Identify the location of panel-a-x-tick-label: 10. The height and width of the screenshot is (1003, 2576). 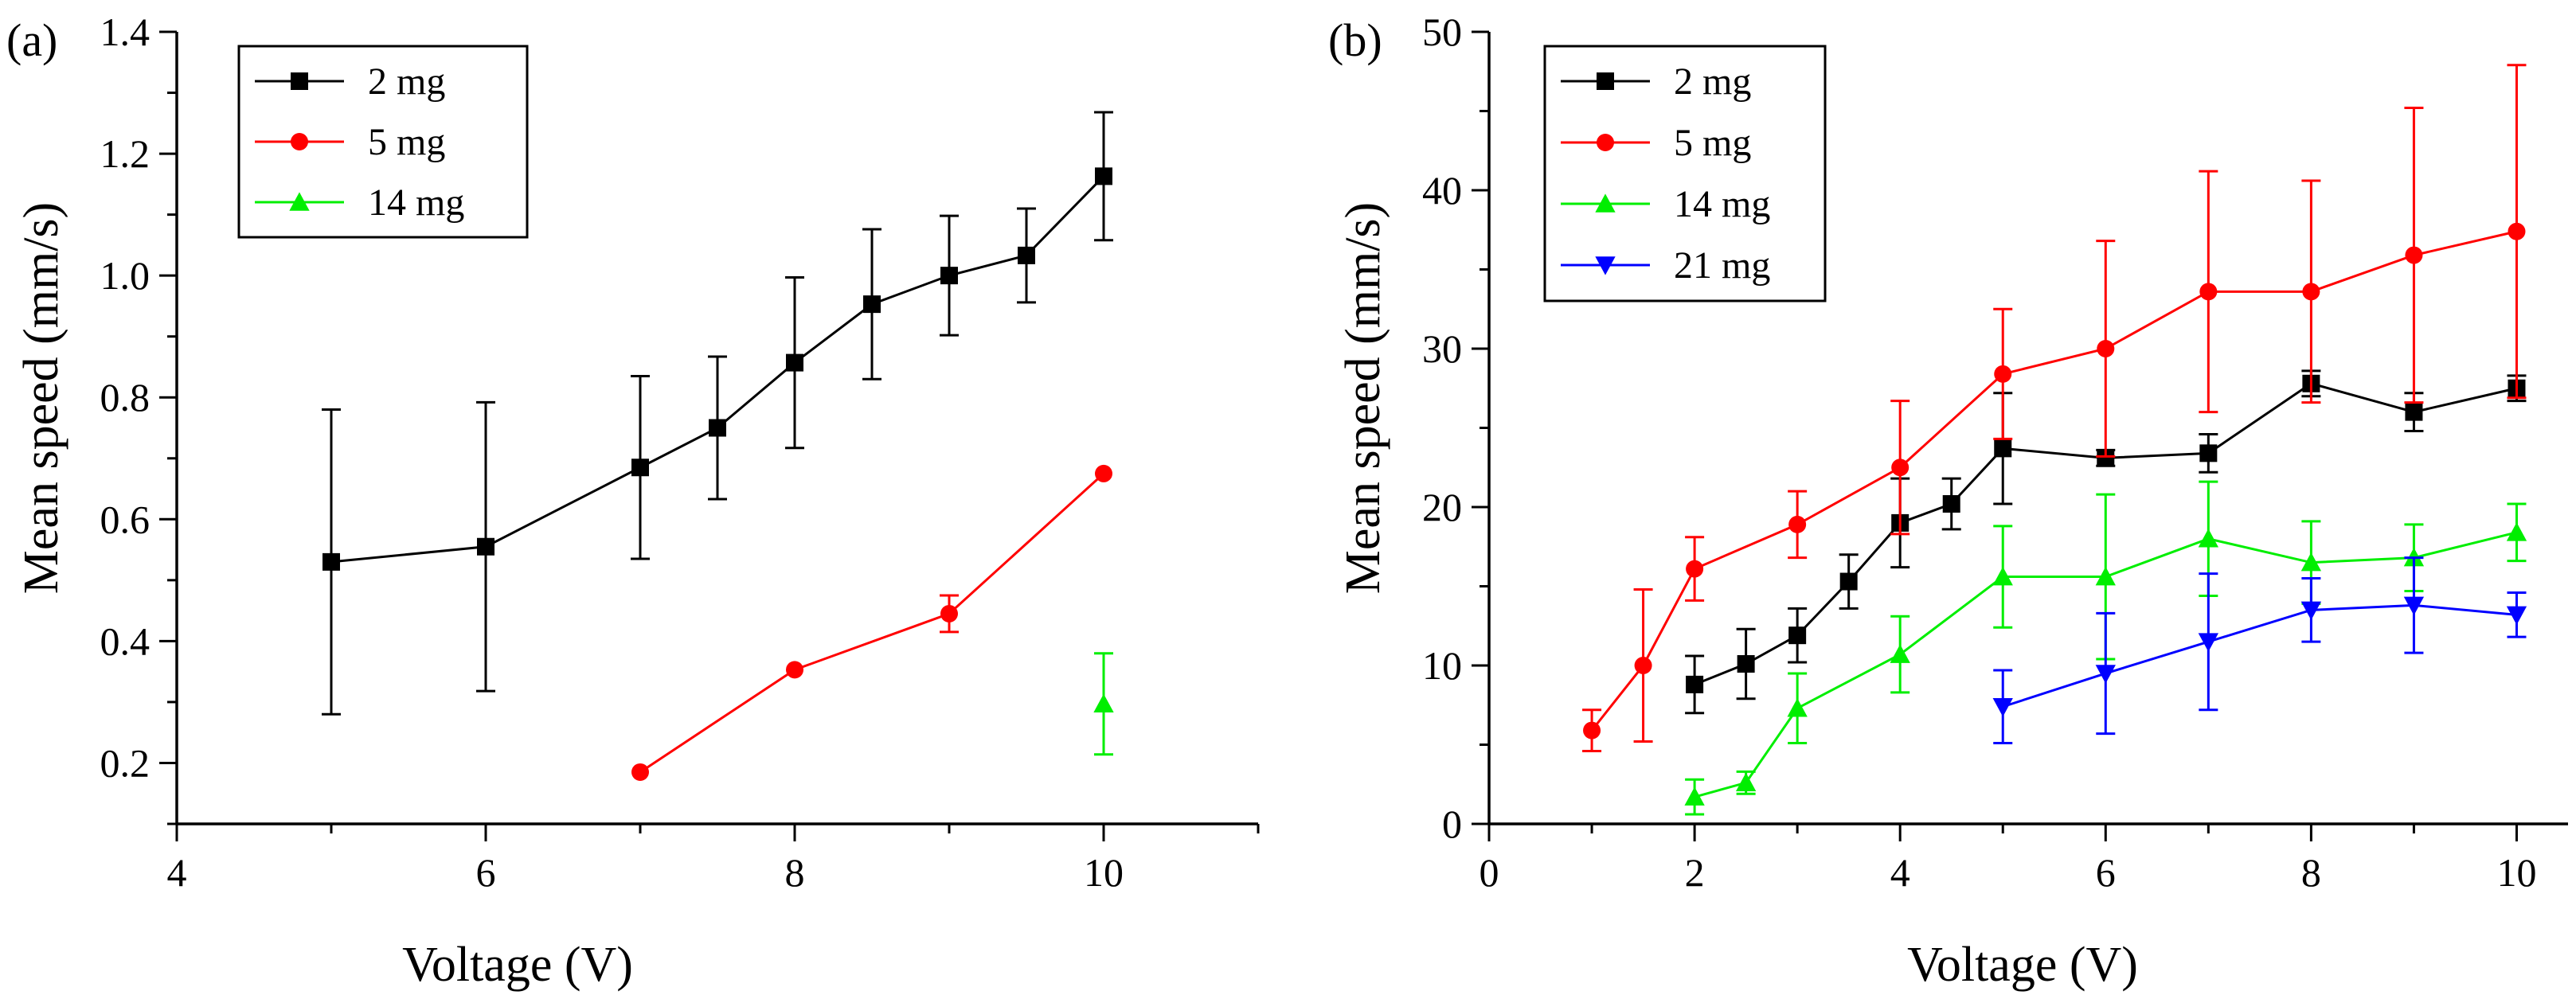
(1104, 872).